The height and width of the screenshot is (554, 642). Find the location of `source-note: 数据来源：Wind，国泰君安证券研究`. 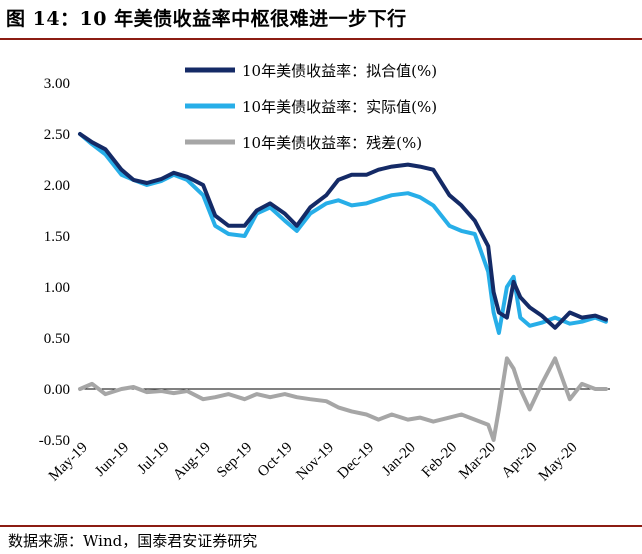

source-note: 数据来源：Wind，国泰君安证券研究 is located at coordinates (133, 541).